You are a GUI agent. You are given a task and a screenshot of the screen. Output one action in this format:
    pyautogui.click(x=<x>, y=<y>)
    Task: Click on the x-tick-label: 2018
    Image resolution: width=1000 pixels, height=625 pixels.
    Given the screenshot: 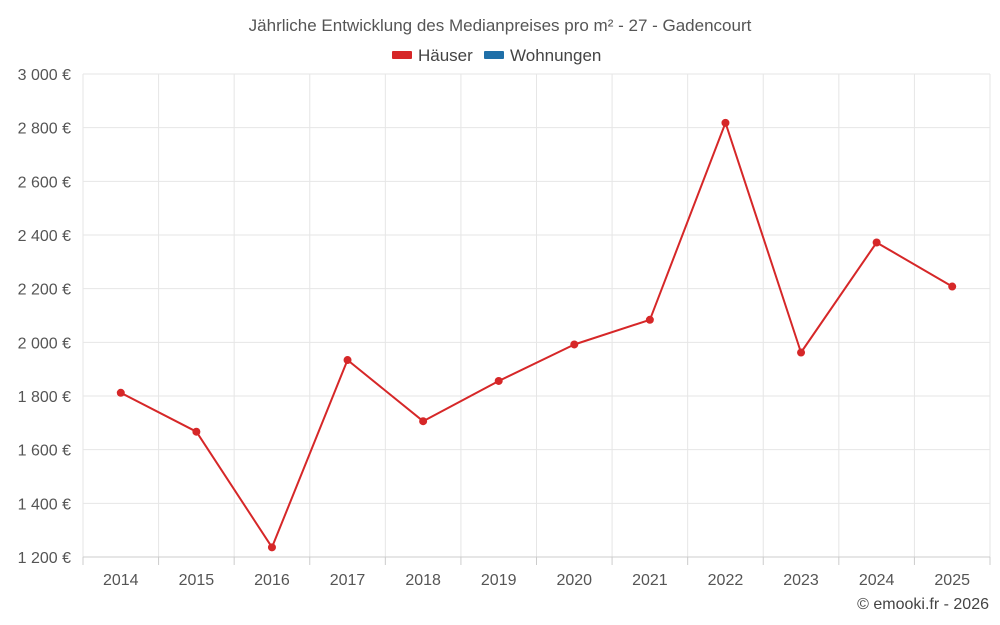 What is the action you would take?
    pyautogui.click(x=423, y=580)
    